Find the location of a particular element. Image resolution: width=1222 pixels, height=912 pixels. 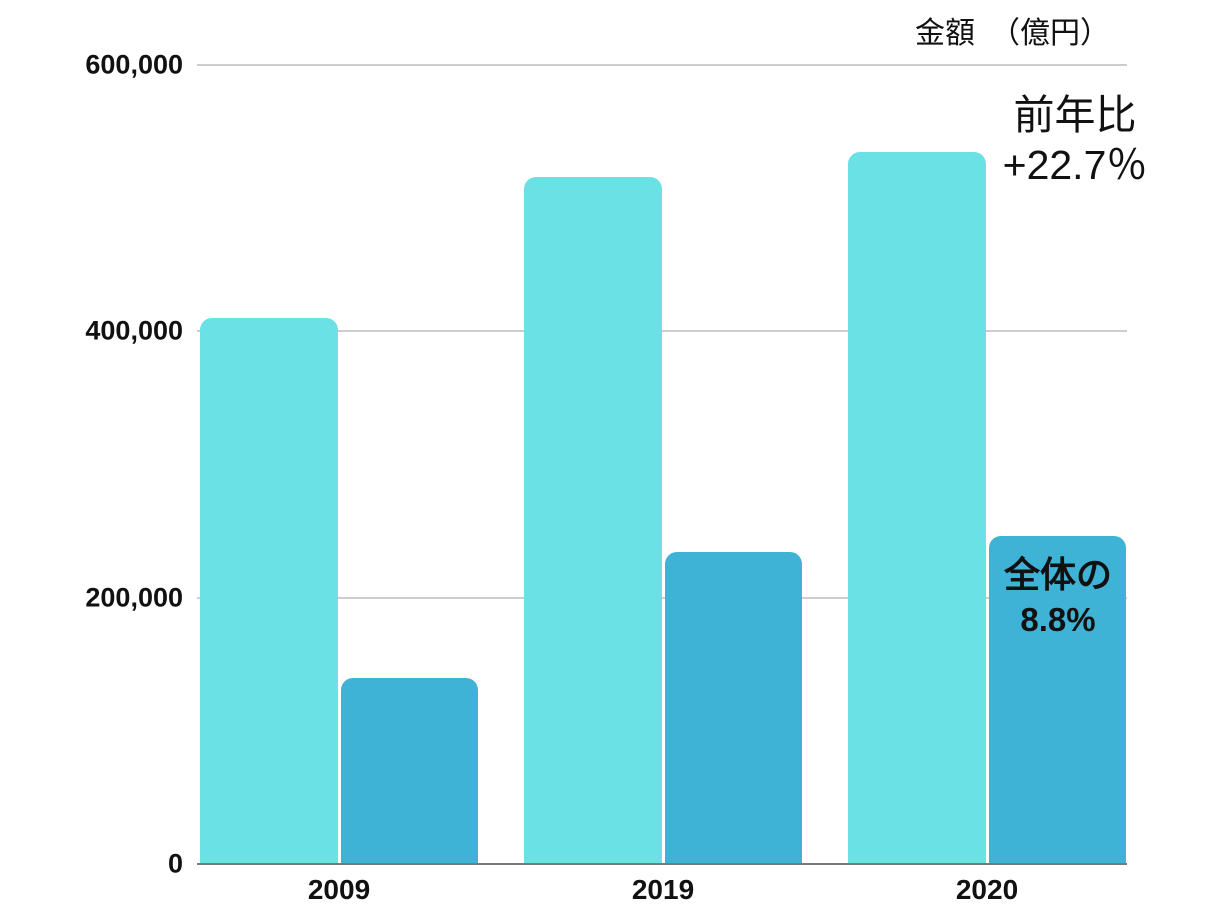

bar-2009-series2 is located at coordinates (409, 770).